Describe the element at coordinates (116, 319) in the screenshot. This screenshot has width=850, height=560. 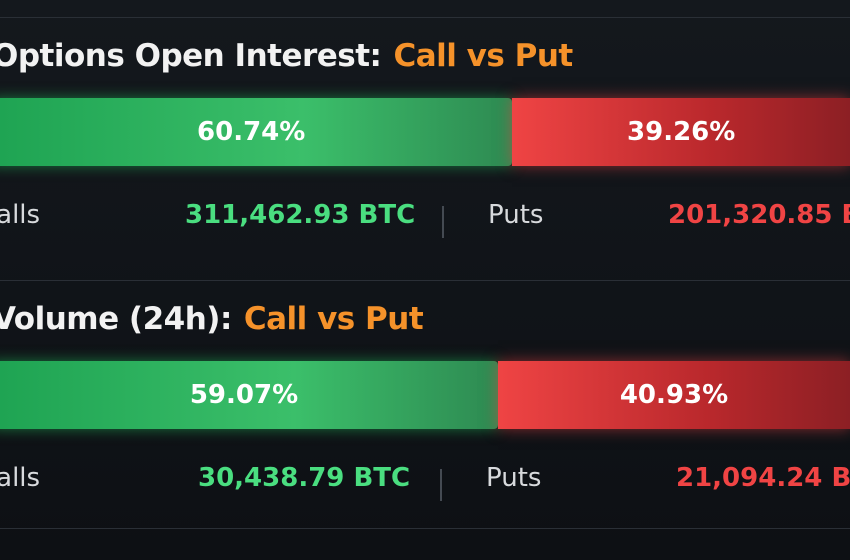
I see `title-text: Volume (24h):` at that location.